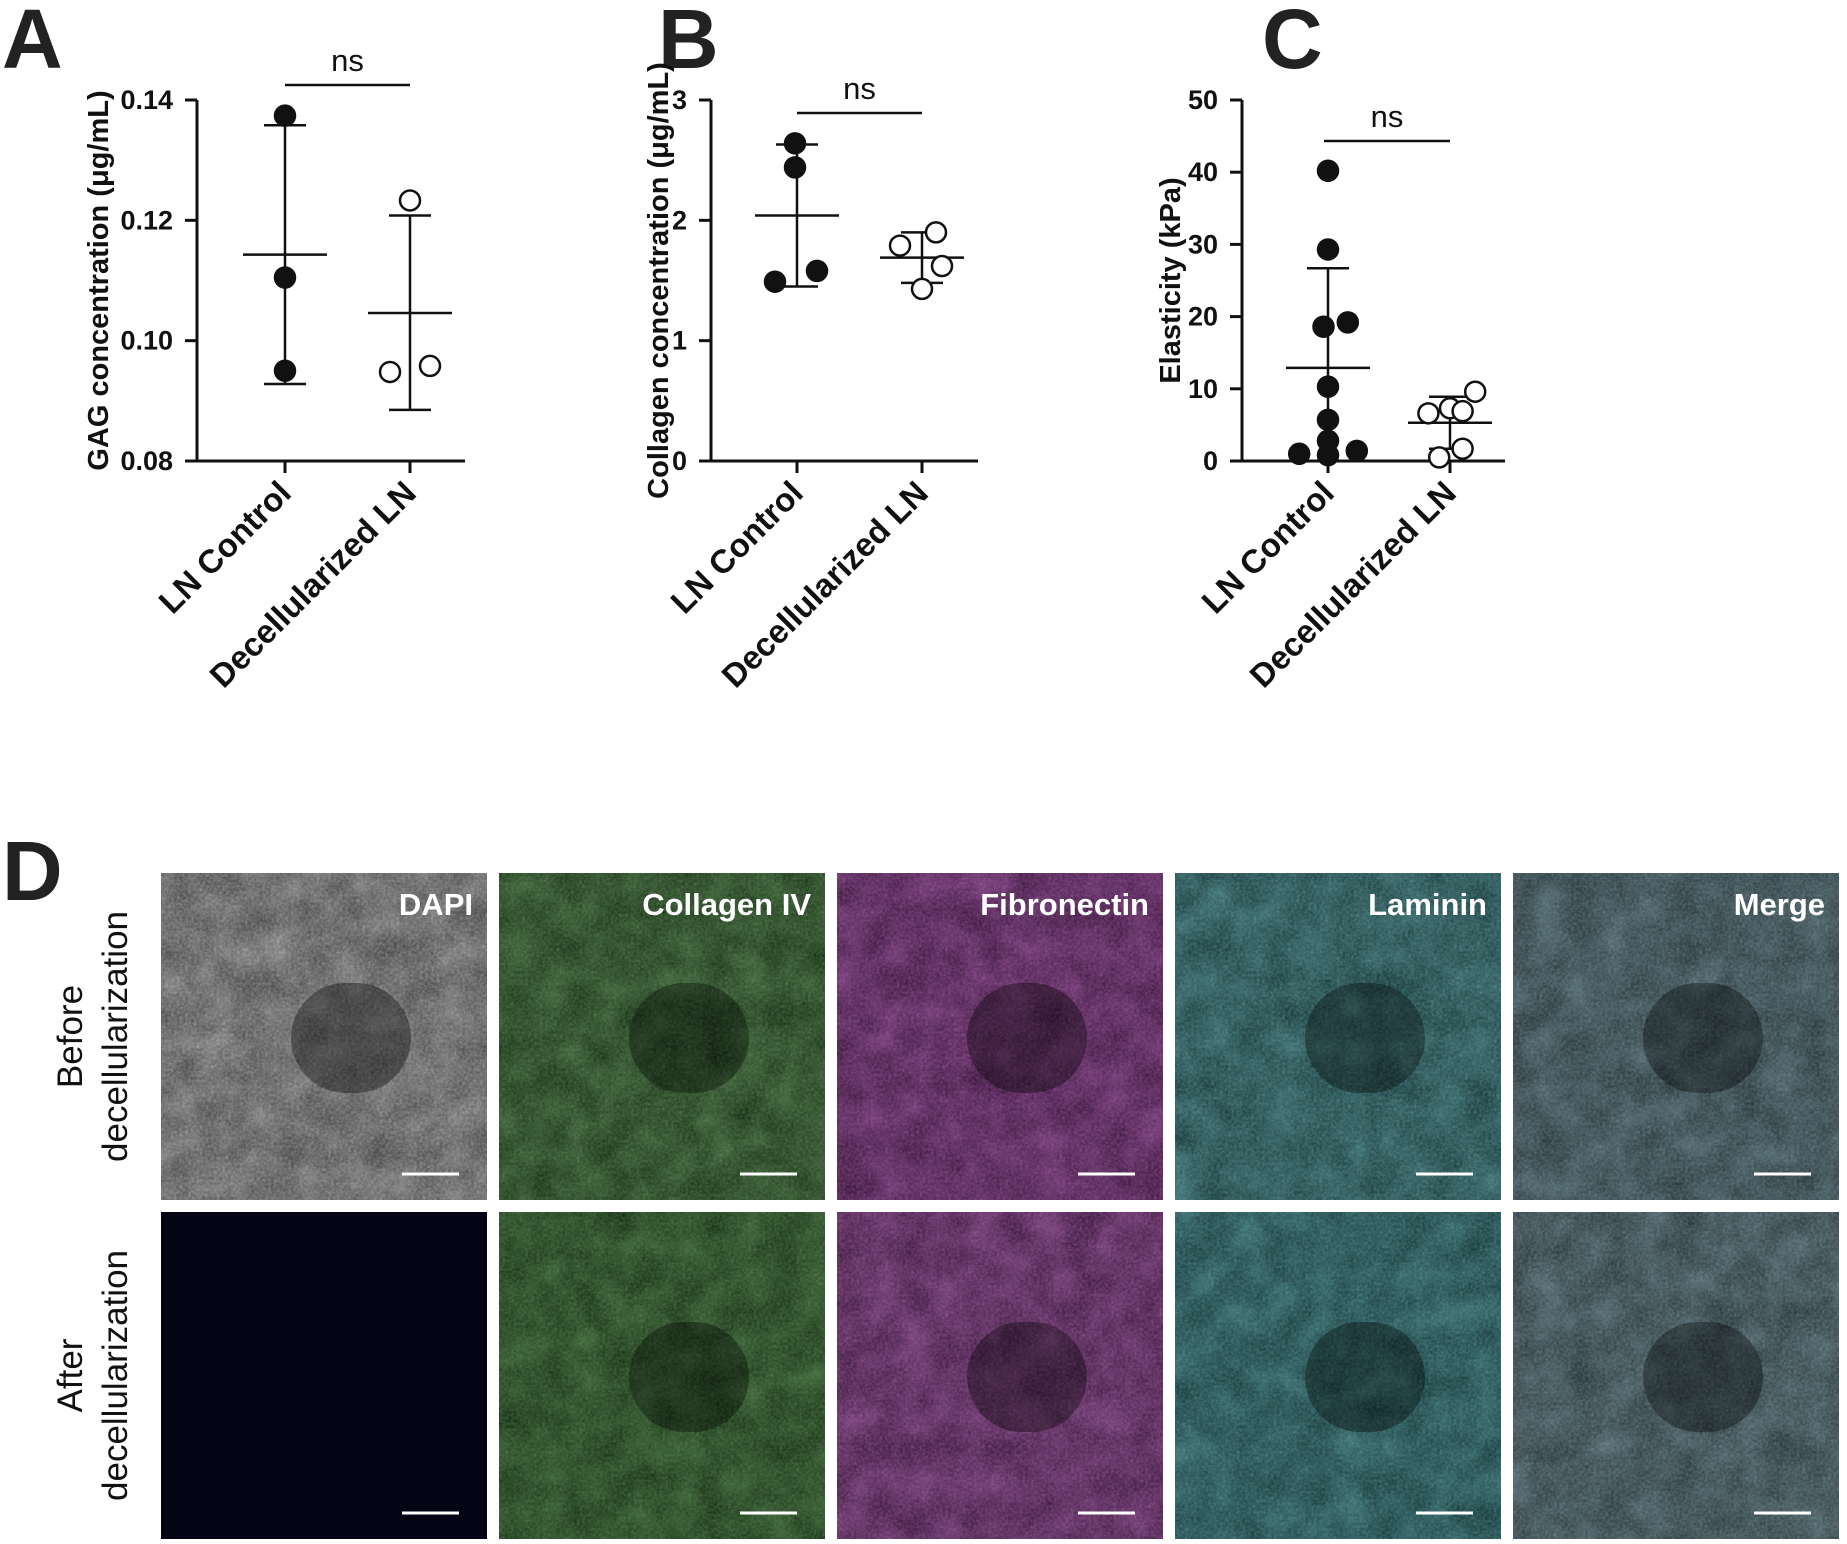 The image size is (1847, 1544). I want to click on y-tick-label: 3, so click(679, 100).